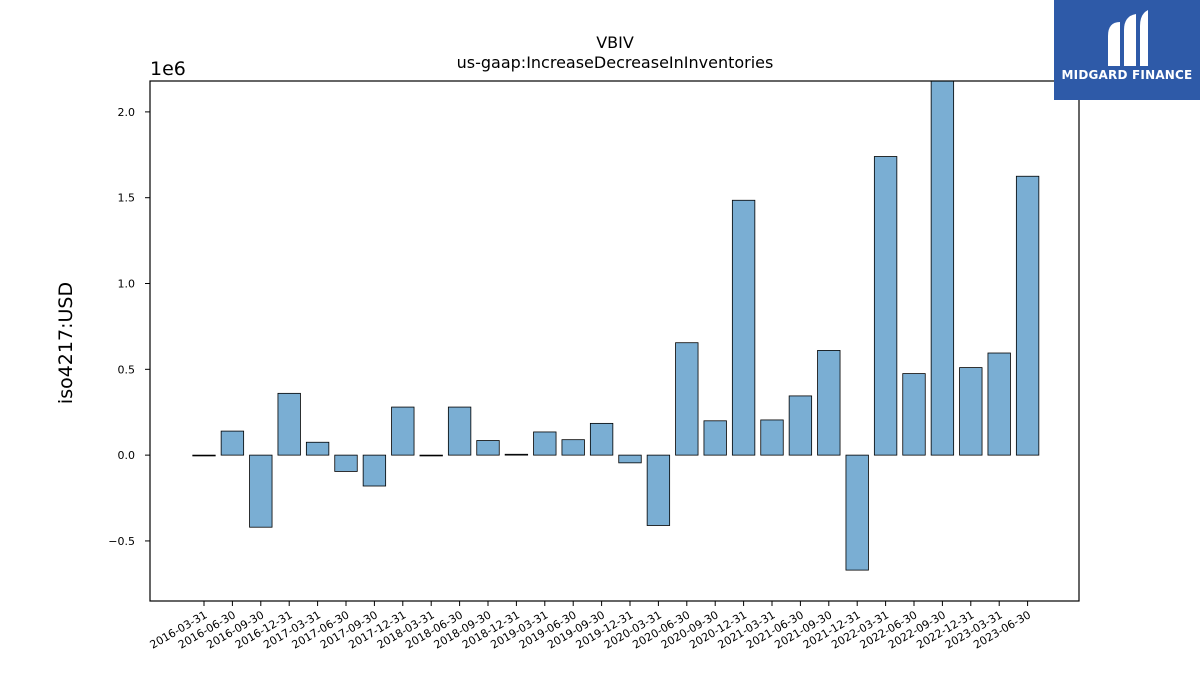 This screenshot has height=675, width=1200. I want to click on y-tick-label: 2.0, so click(127, 112).